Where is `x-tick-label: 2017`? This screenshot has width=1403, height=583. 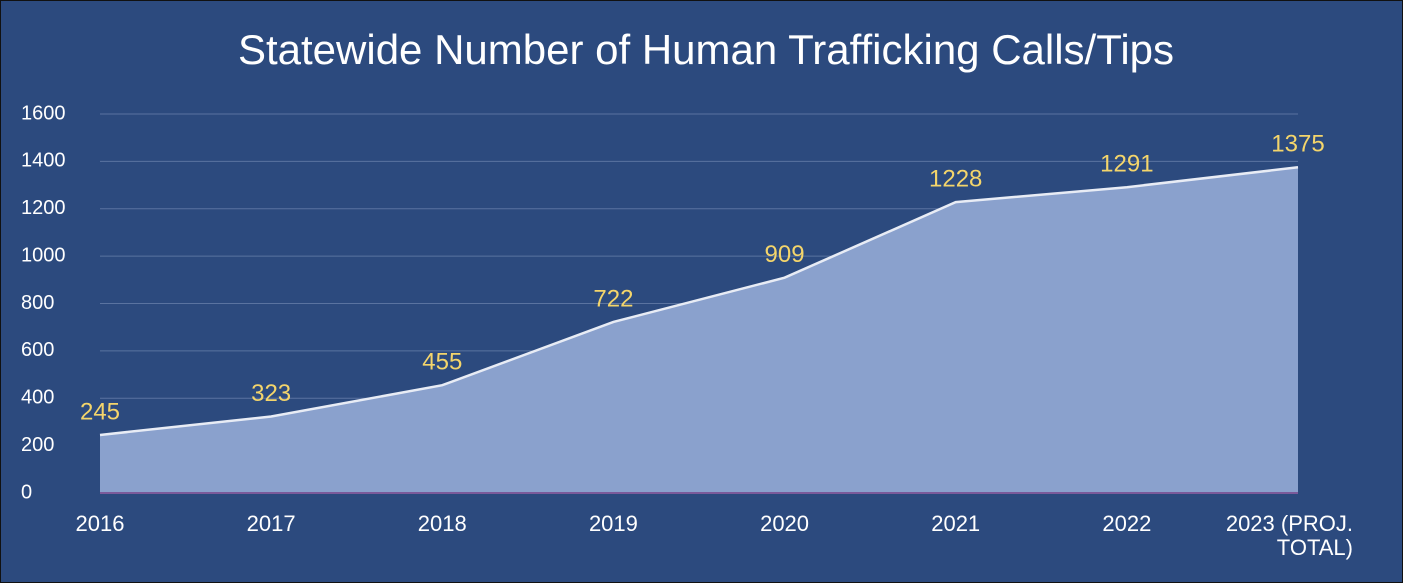 x-tick-label: 2017 is located at coordinates (271, 523).